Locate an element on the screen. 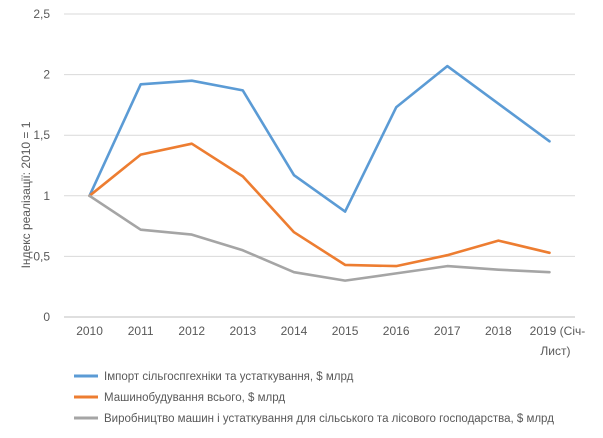 The image size is (603, 438). x-tick-label: 2010 is located at coordinates (89, 331).